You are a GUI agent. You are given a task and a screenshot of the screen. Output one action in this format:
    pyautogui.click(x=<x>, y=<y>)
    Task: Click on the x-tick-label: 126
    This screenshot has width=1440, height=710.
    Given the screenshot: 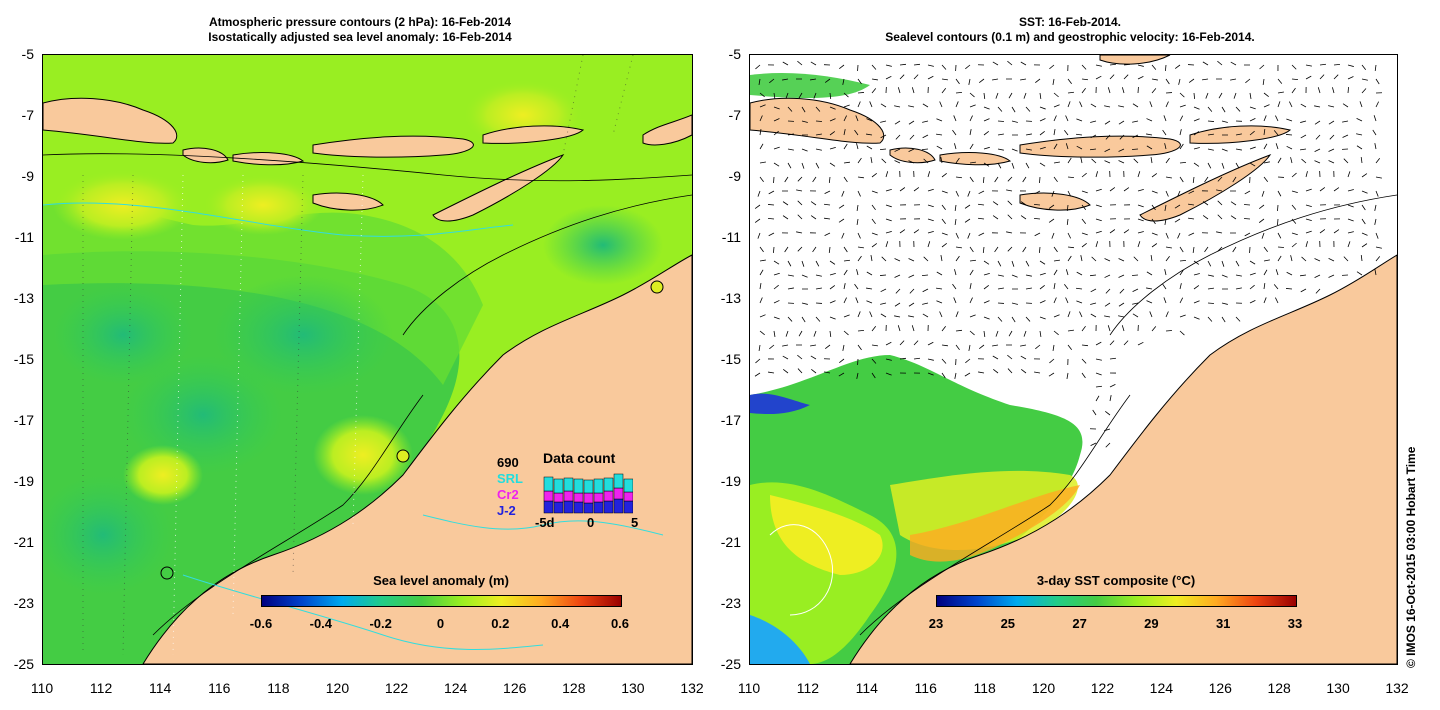 What is the action you would take?
    pyautogui.click(x=515, y=688)
    